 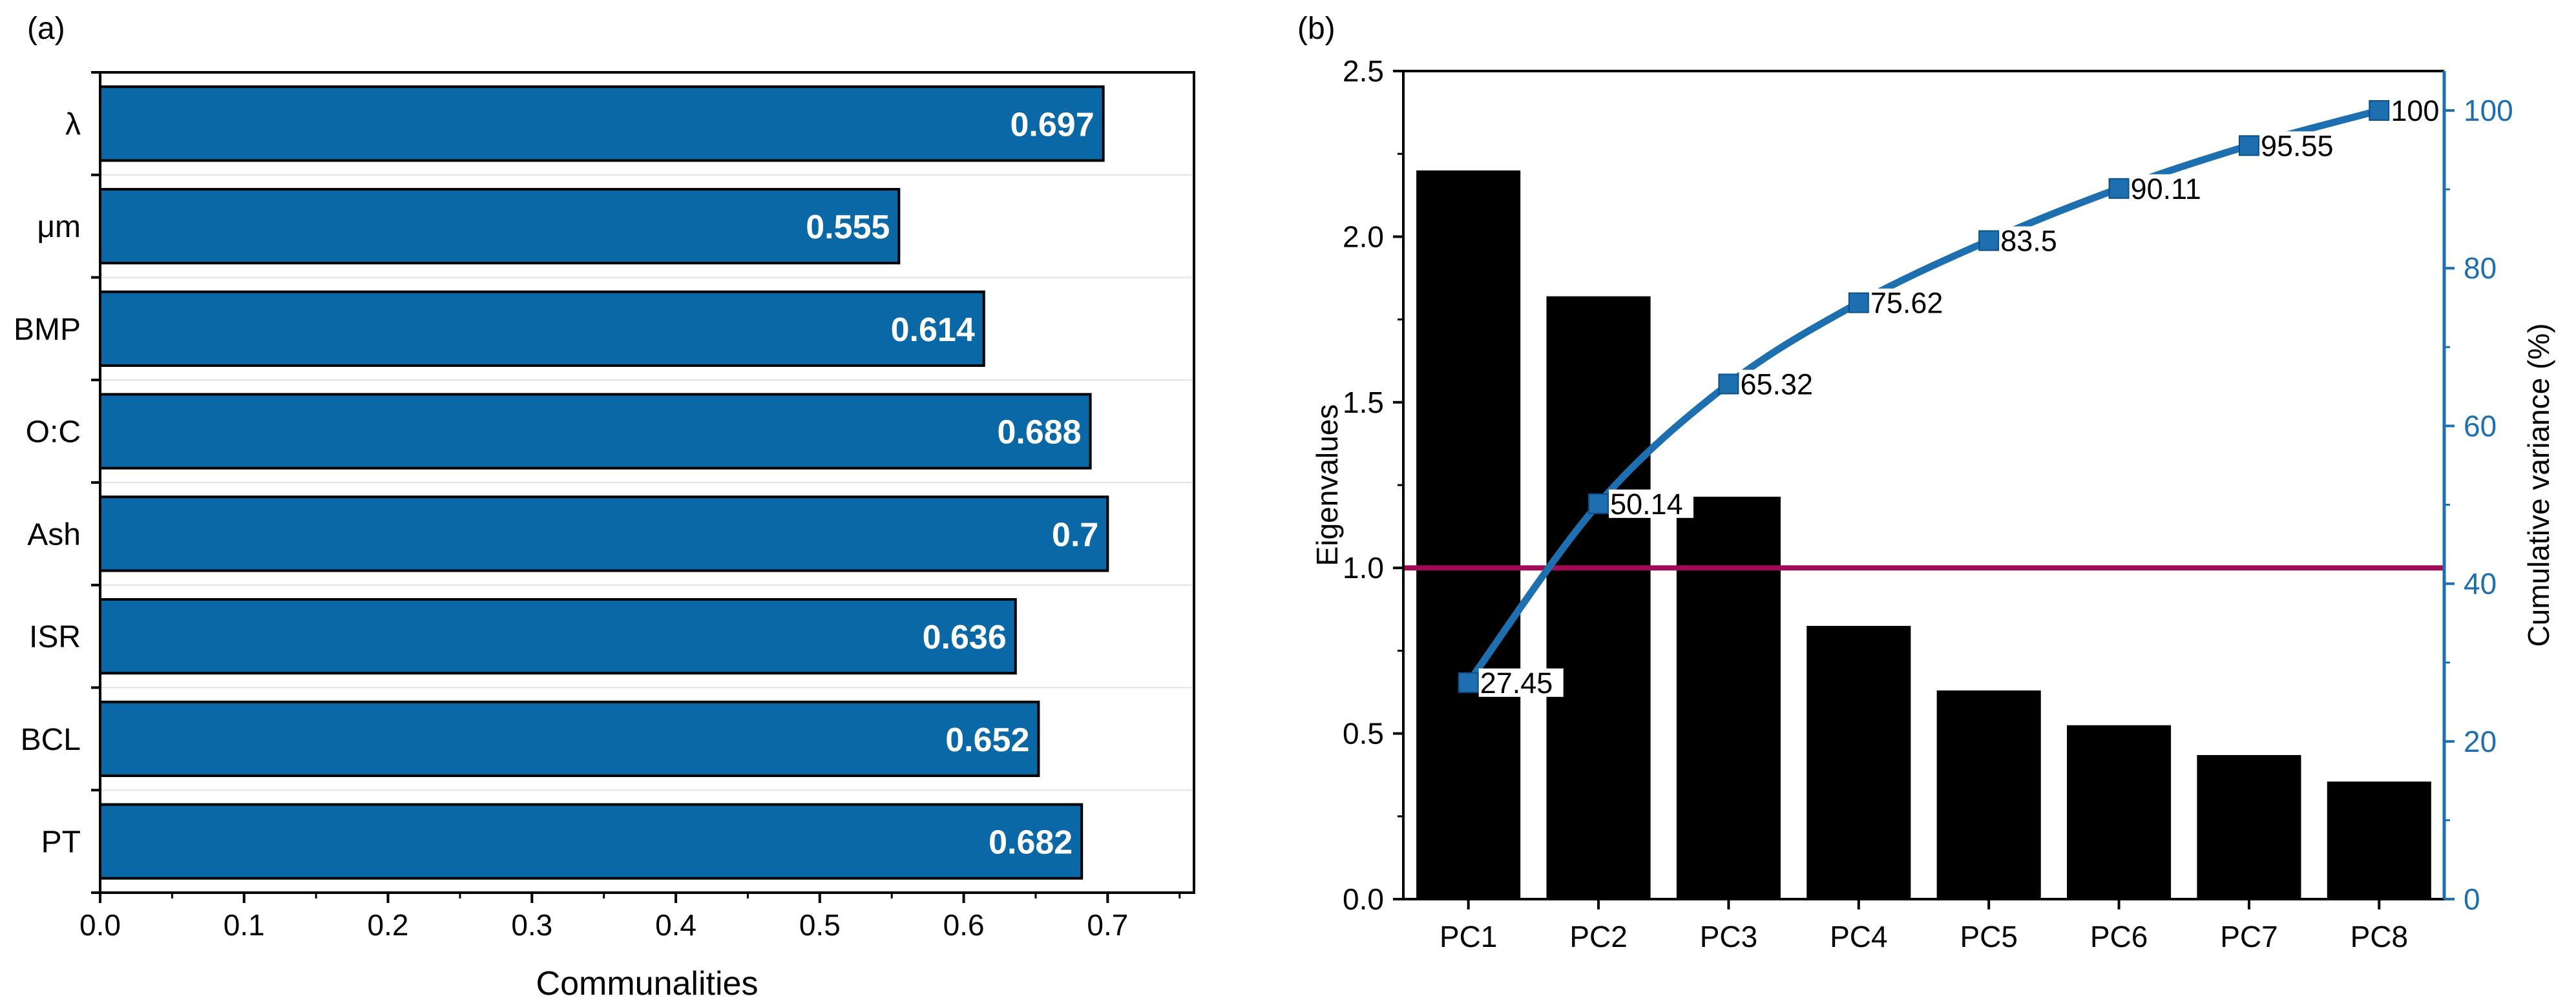 I want to click on y-tick-label: λ, so click(x=73, y=124).